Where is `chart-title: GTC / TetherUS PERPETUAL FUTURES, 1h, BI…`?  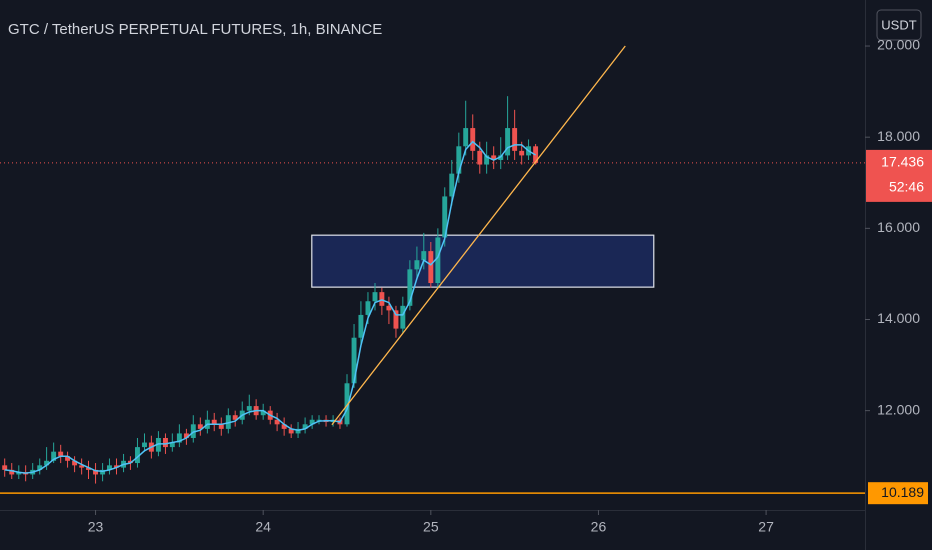
chart-title: GTC / TetherUS PERPETUAL FUTURES, 1h, BI… is located at coordinates (195, 29).